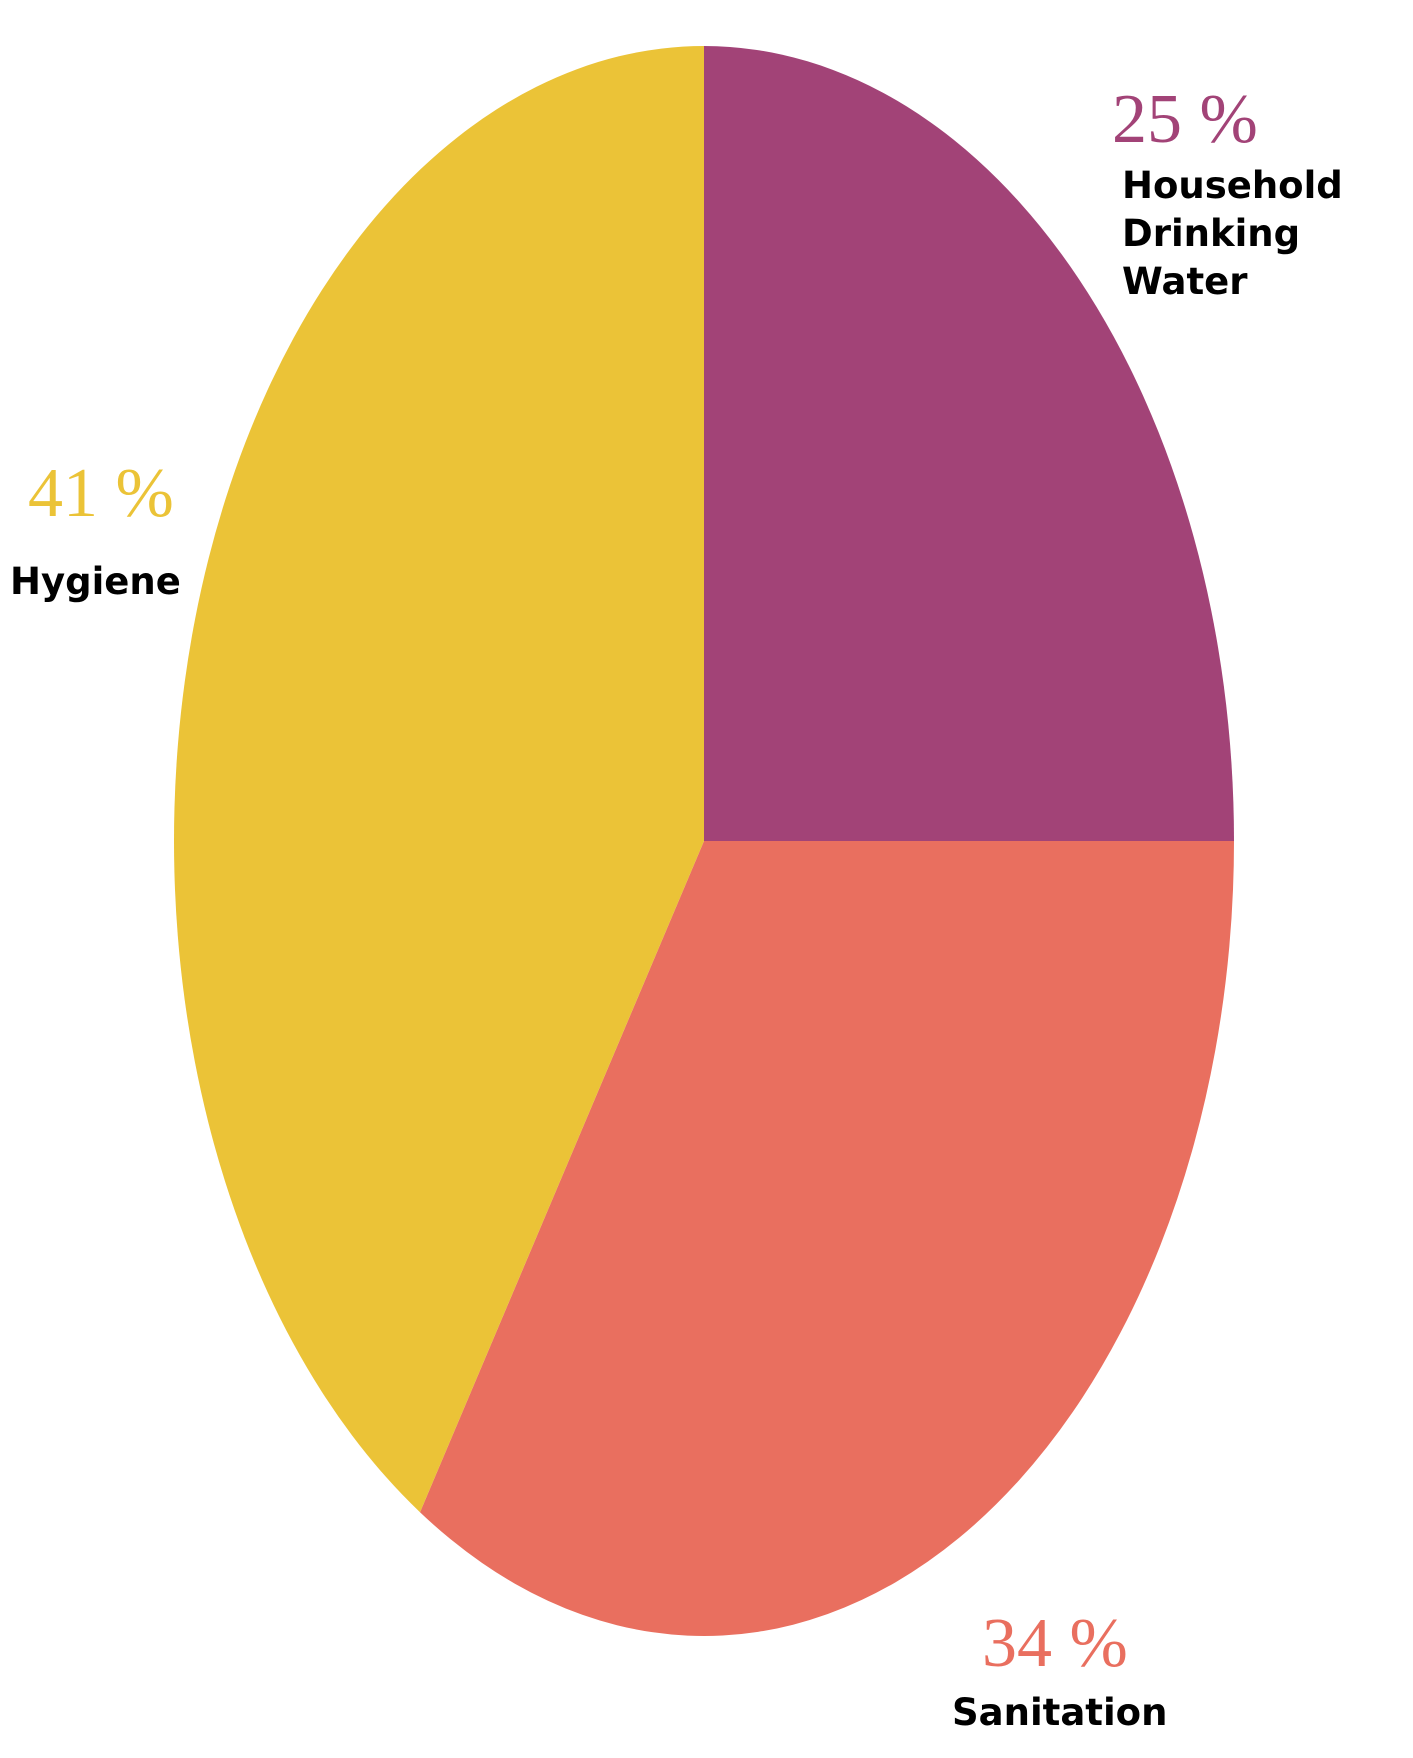 Image resolution: width=1413 pixels, height=1758 pixels. Describe the element at coordinates (1185, 281) in the screenshot. I see `category-label-line: Water` at that location.